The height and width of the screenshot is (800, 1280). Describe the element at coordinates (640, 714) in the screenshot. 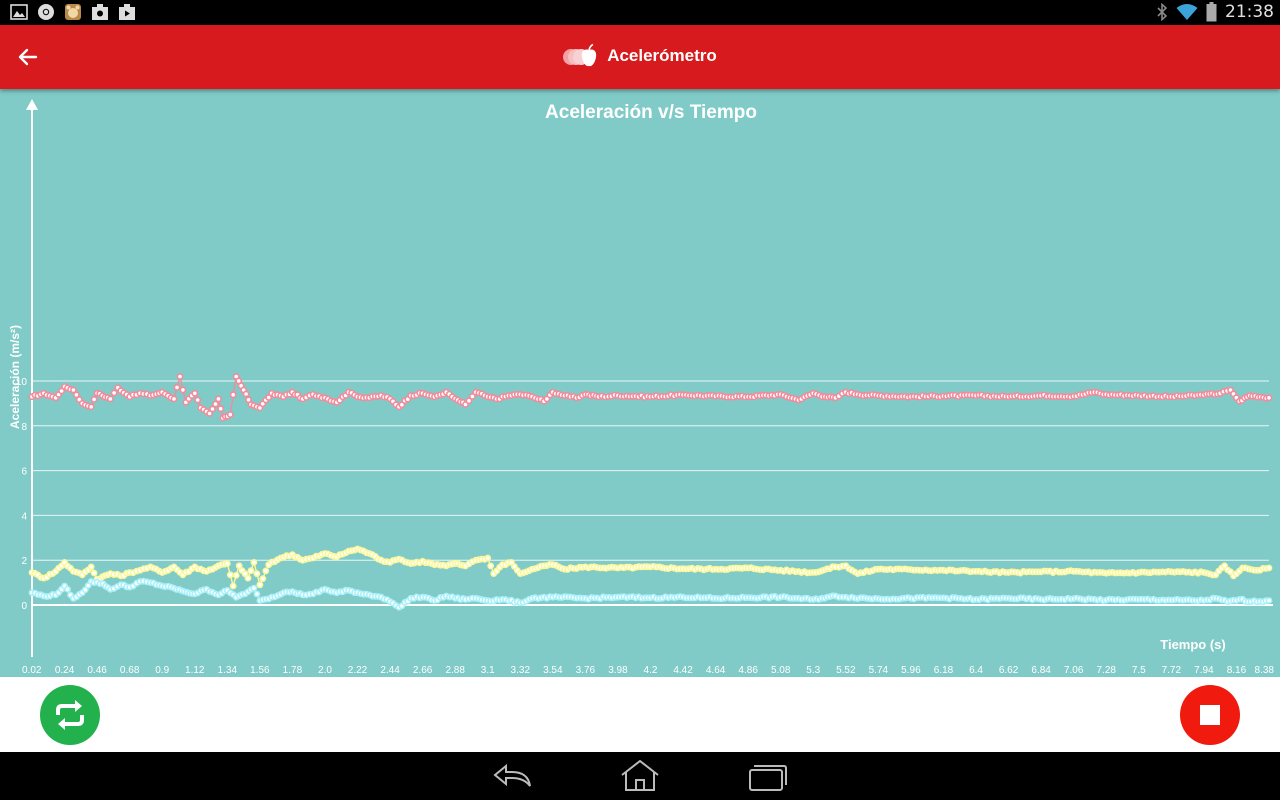

I see `bottom-controls` at that location.